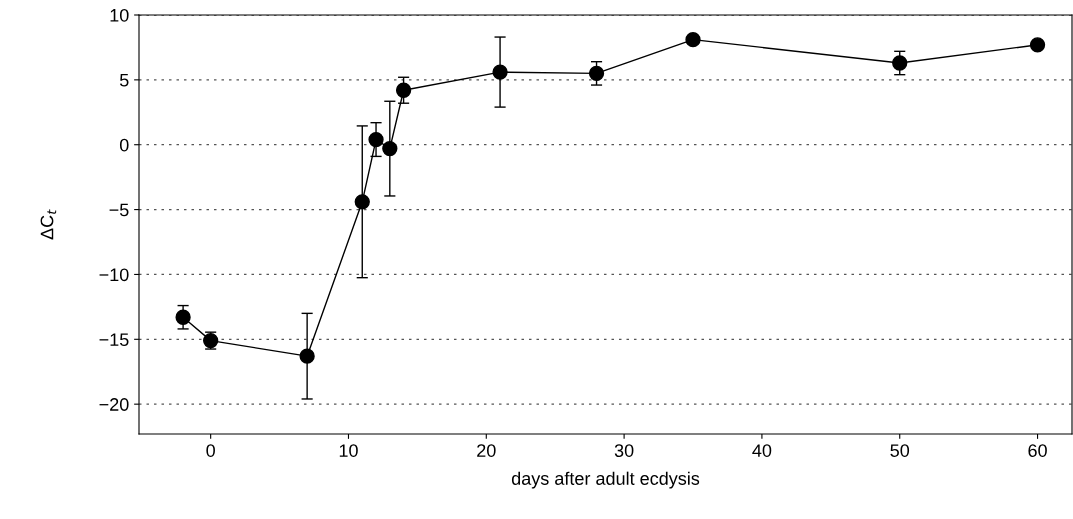 This screenshot has width=1073, height=519. I want to click on x-tick-label: 0, so click(210, 450).